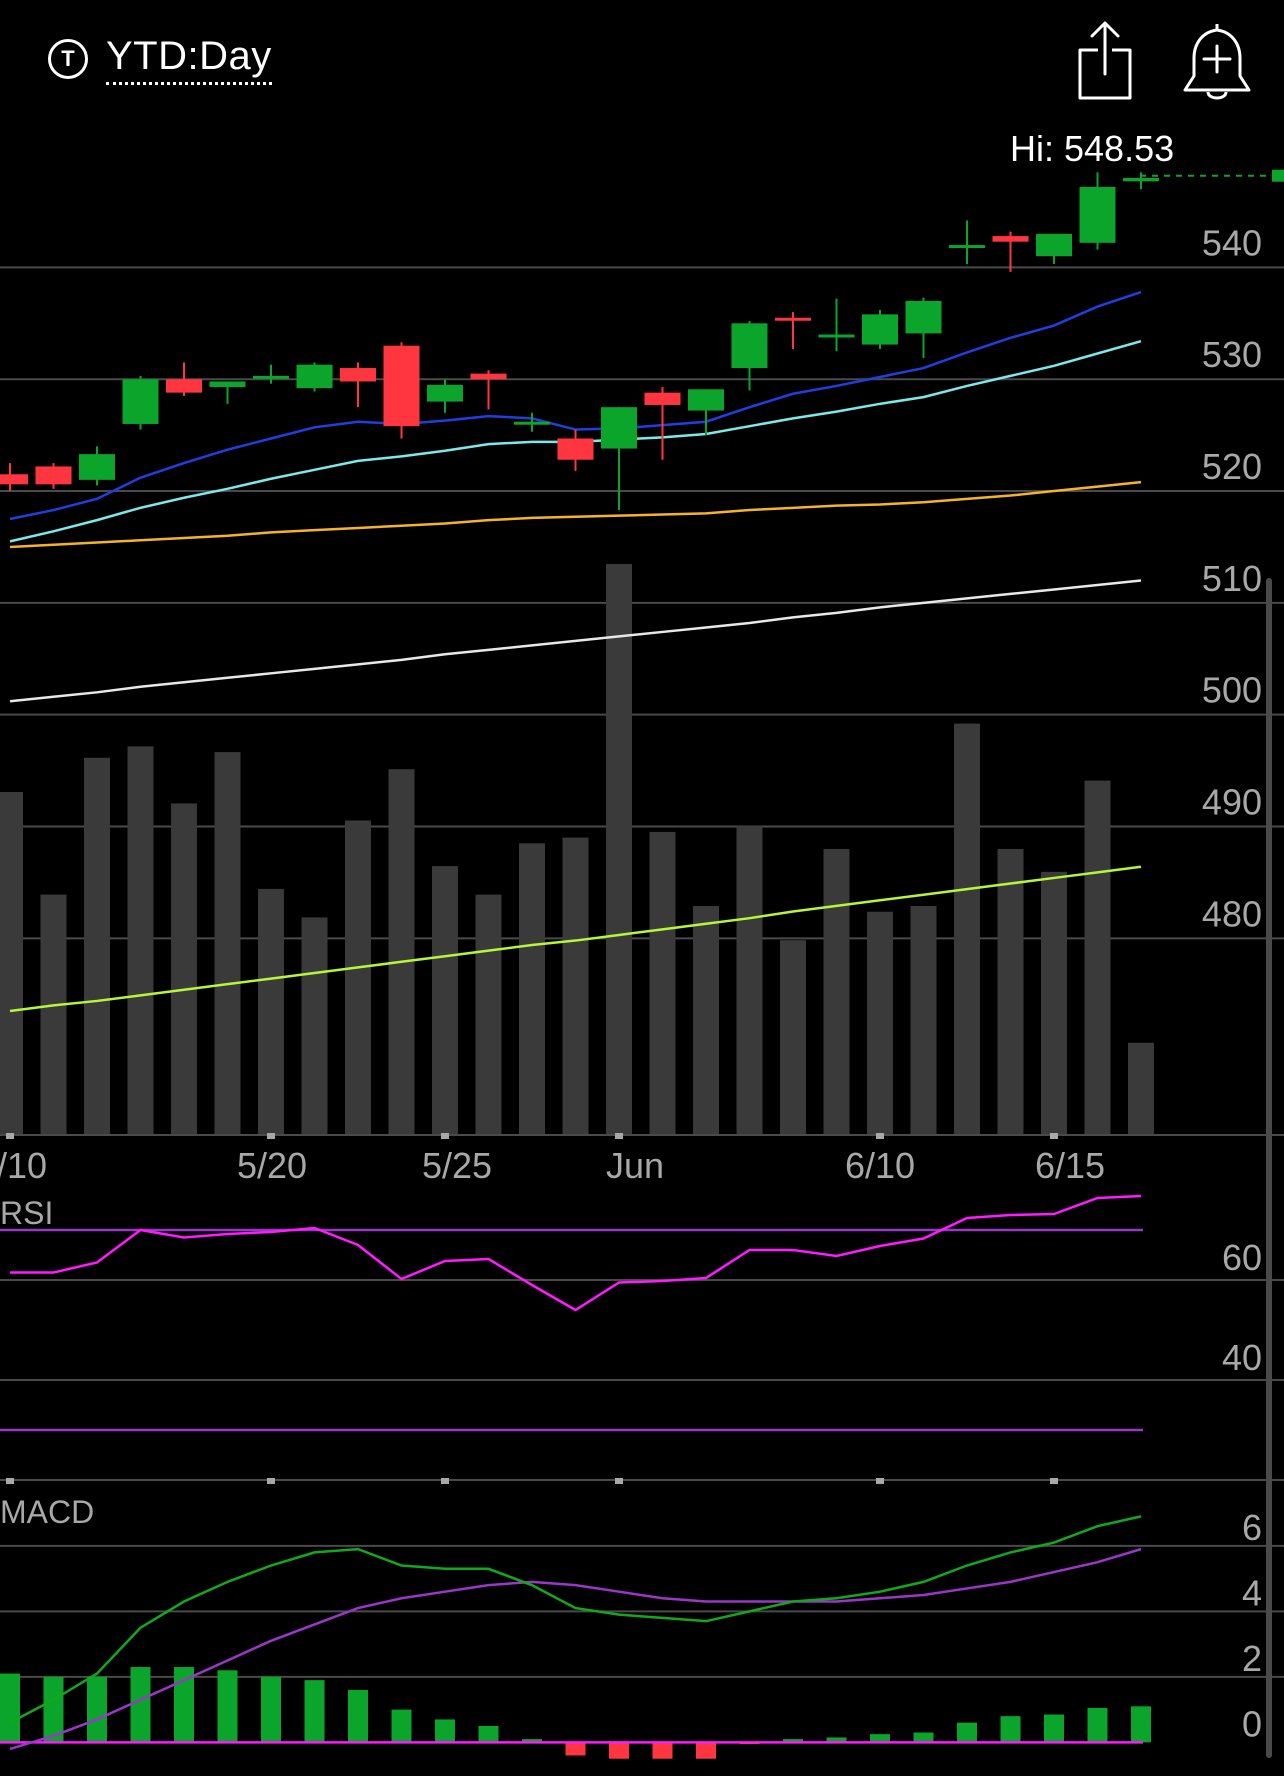 Image resolution: width=1284 pixels, height=1776 pixels. Describe the element at coordinates (1252, 1723) in the screenshot. I see `macd-tick-label: 0` at that location.